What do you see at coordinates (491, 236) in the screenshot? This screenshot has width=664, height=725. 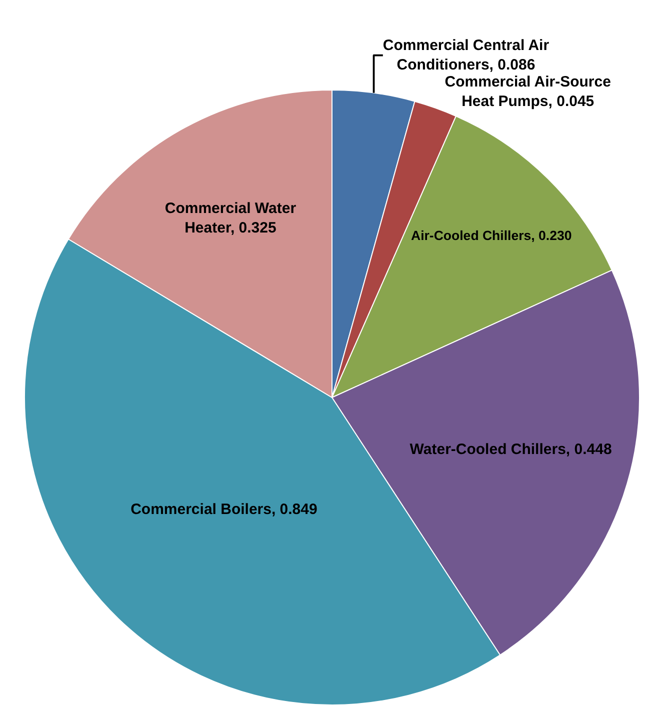 I see `slice-label: Air-Cooled Chillers, 0.230` at bounding box center [491, 236].